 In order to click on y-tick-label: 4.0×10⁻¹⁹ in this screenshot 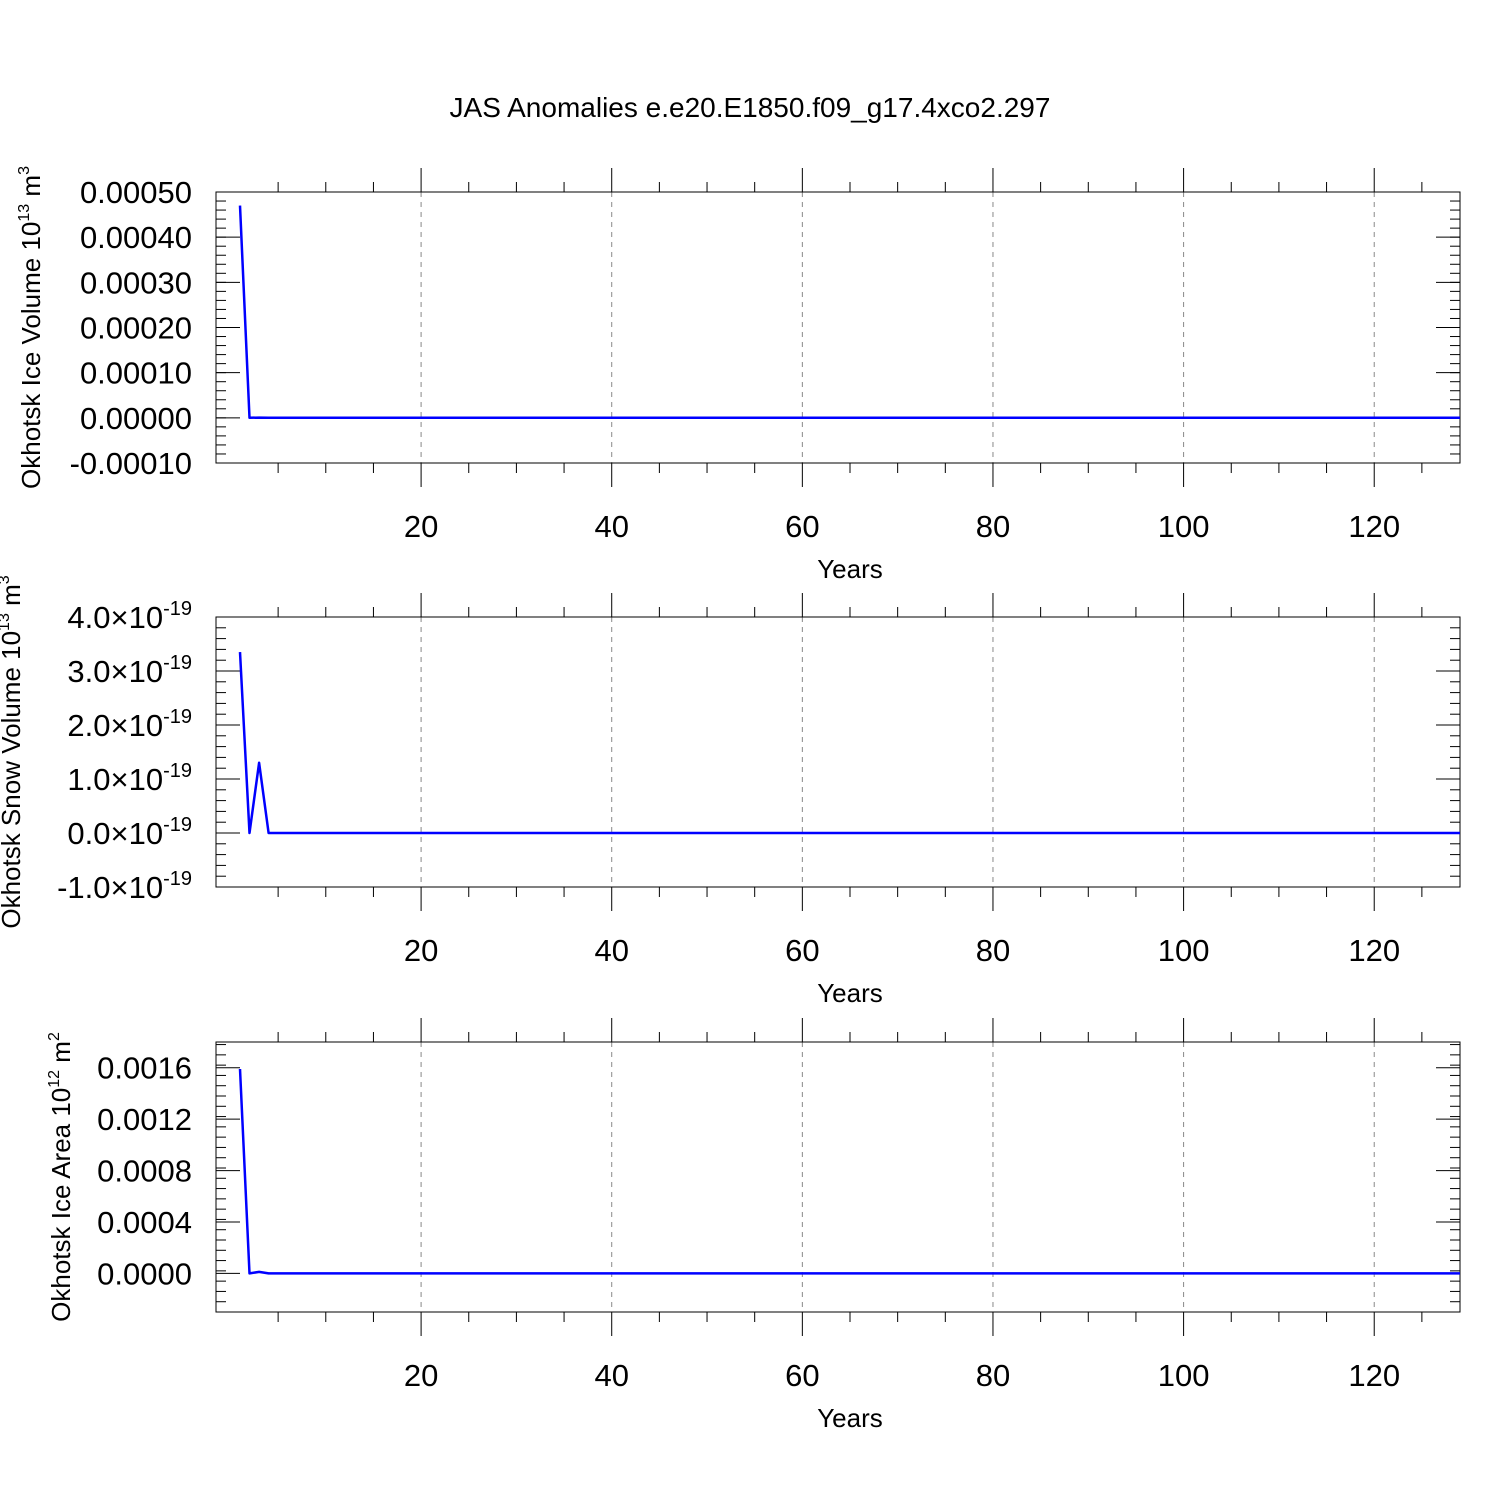, I will do `click(129, 616)`.